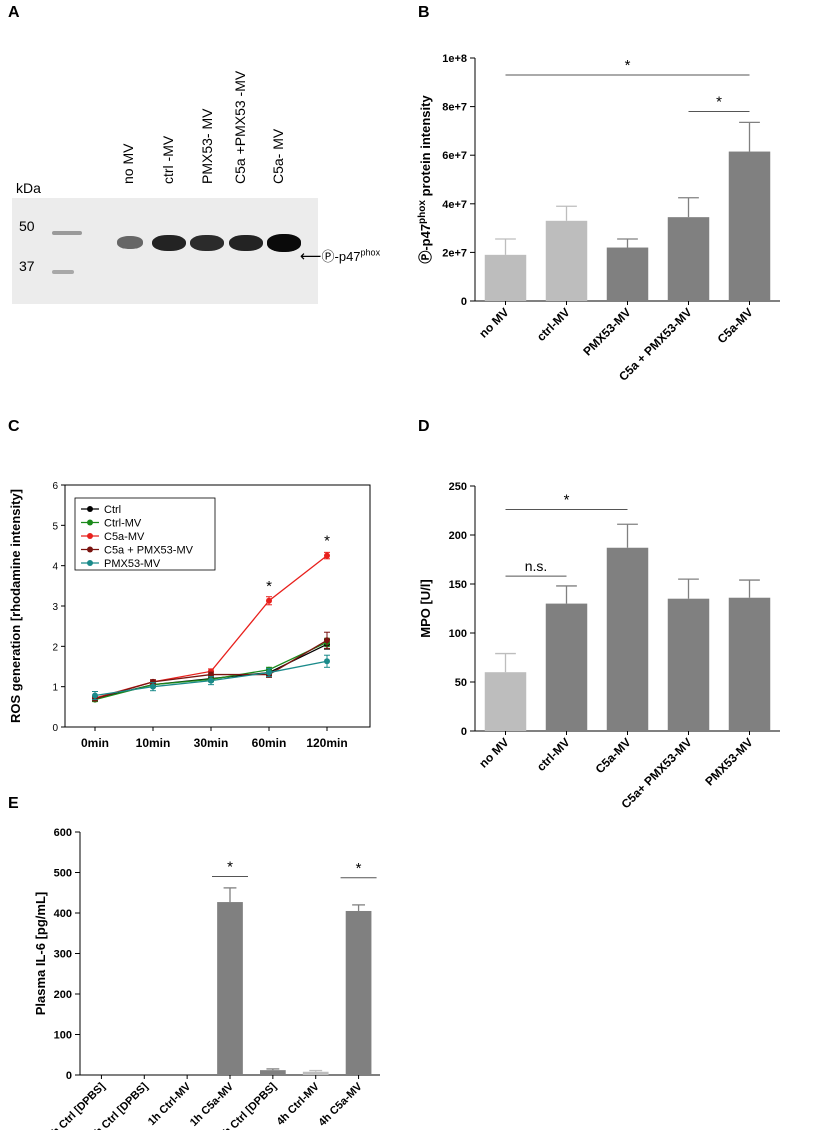 This screenshot has width=829, height=1131. I want to click on y-tick-label: 150, so click(458, 585).